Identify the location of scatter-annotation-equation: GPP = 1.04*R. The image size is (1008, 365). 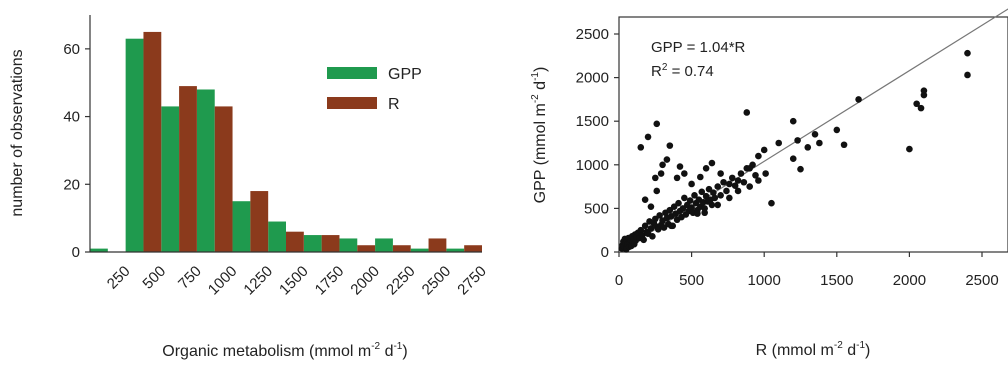
(698, 47).